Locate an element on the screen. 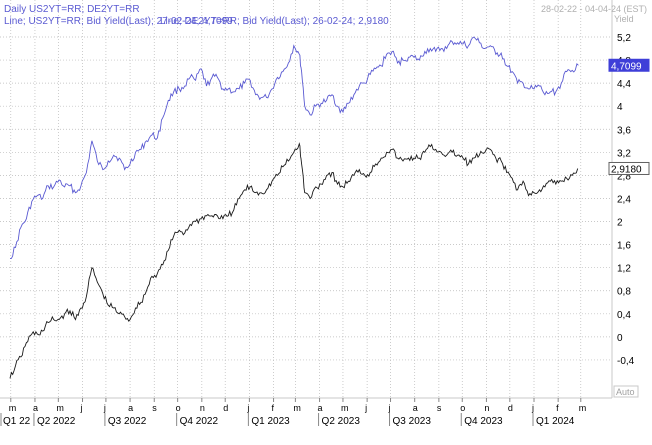 The width and height of the screenshot is (652, 445). last-value-badges: 4,7099 2,9180 is located at coordinates (629, 116).